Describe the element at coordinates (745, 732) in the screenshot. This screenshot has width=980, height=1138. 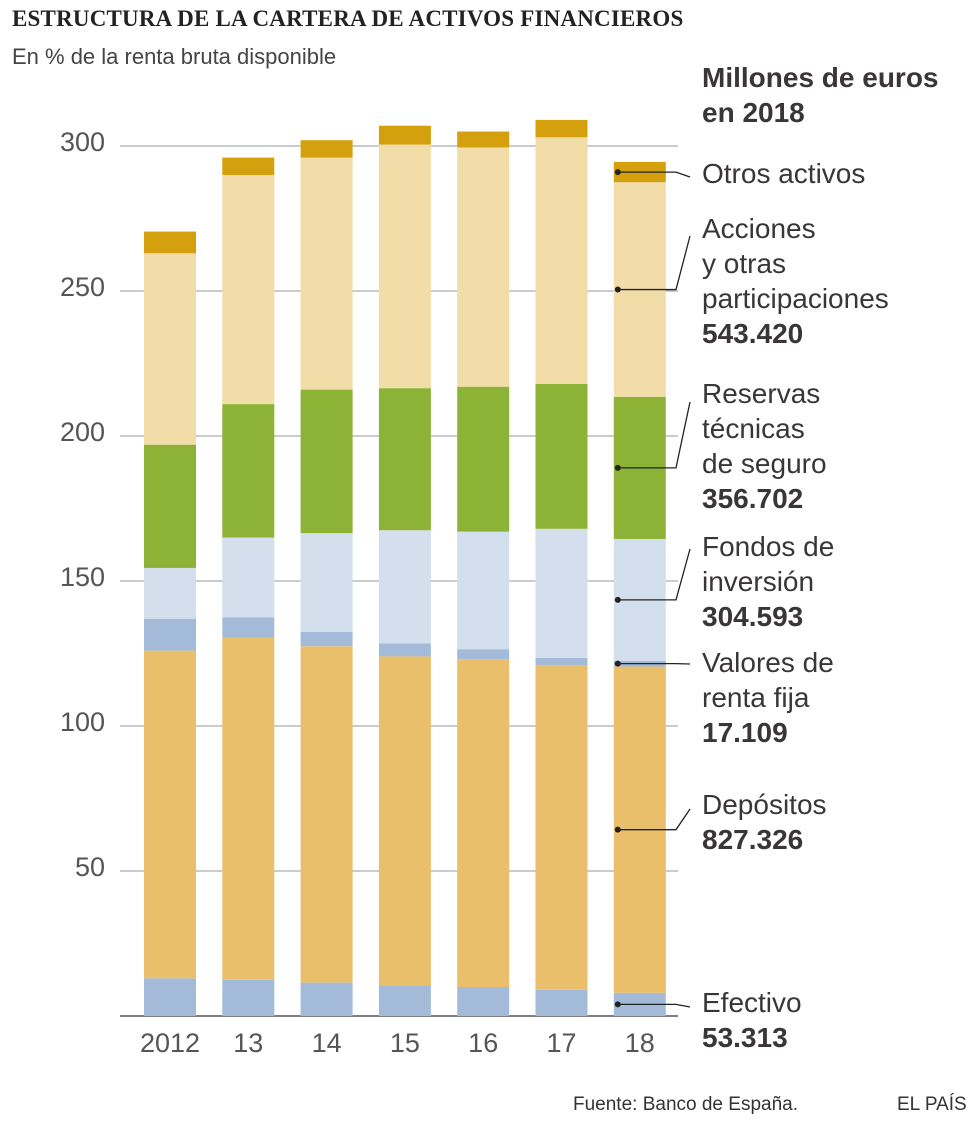
I see `legend-value: 17.109` at that location.